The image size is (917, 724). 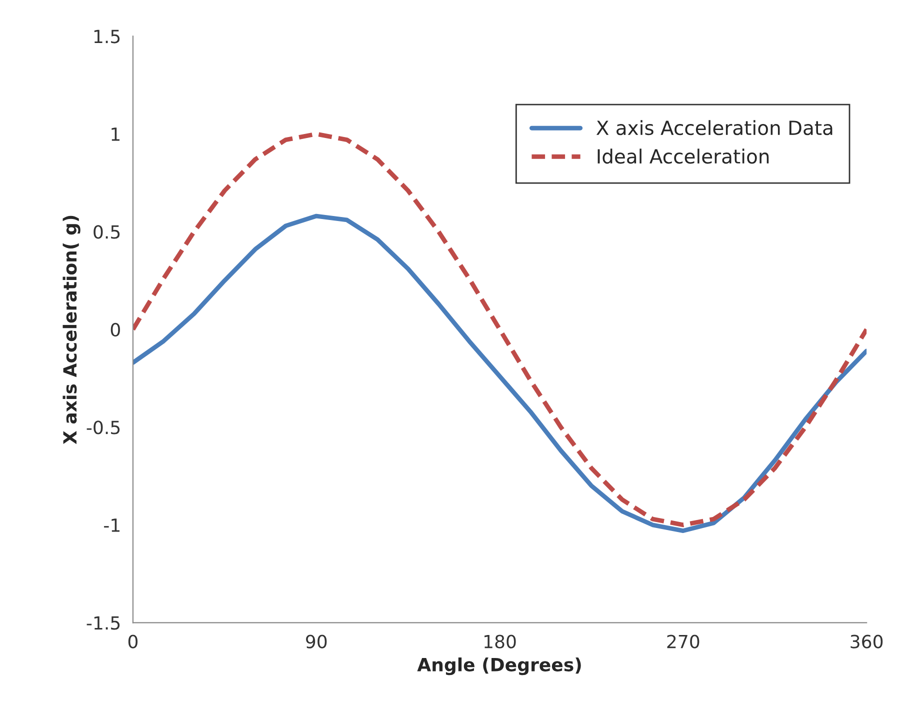 I want to click on y-tick-label: 0.5, so click(x=107, y=232).